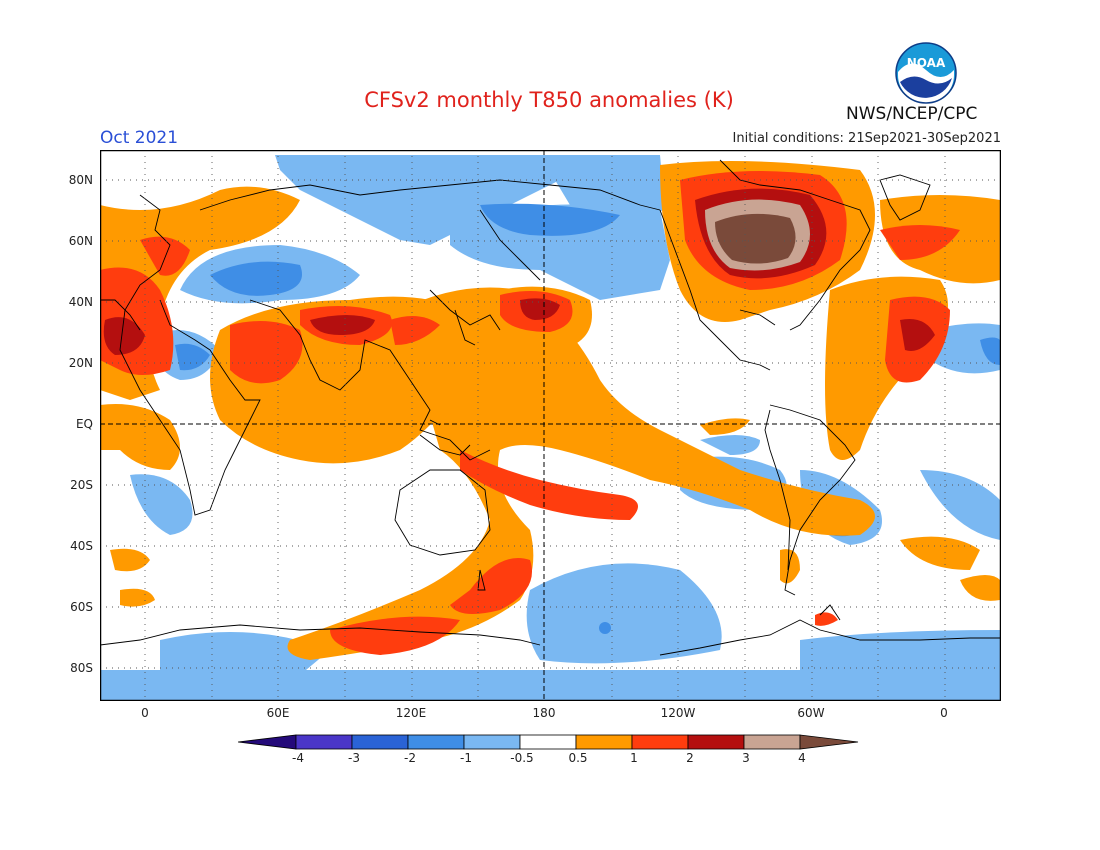  I want to click on lon-label: 60E, so click(278, 713).